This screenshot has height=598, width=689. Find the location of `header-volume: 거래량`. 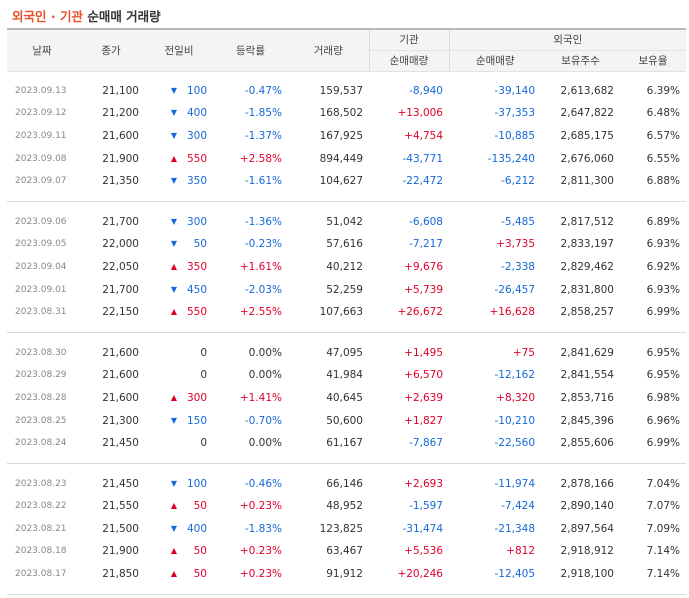

header-volume: 거래량 is located at coordinates (328, 50).